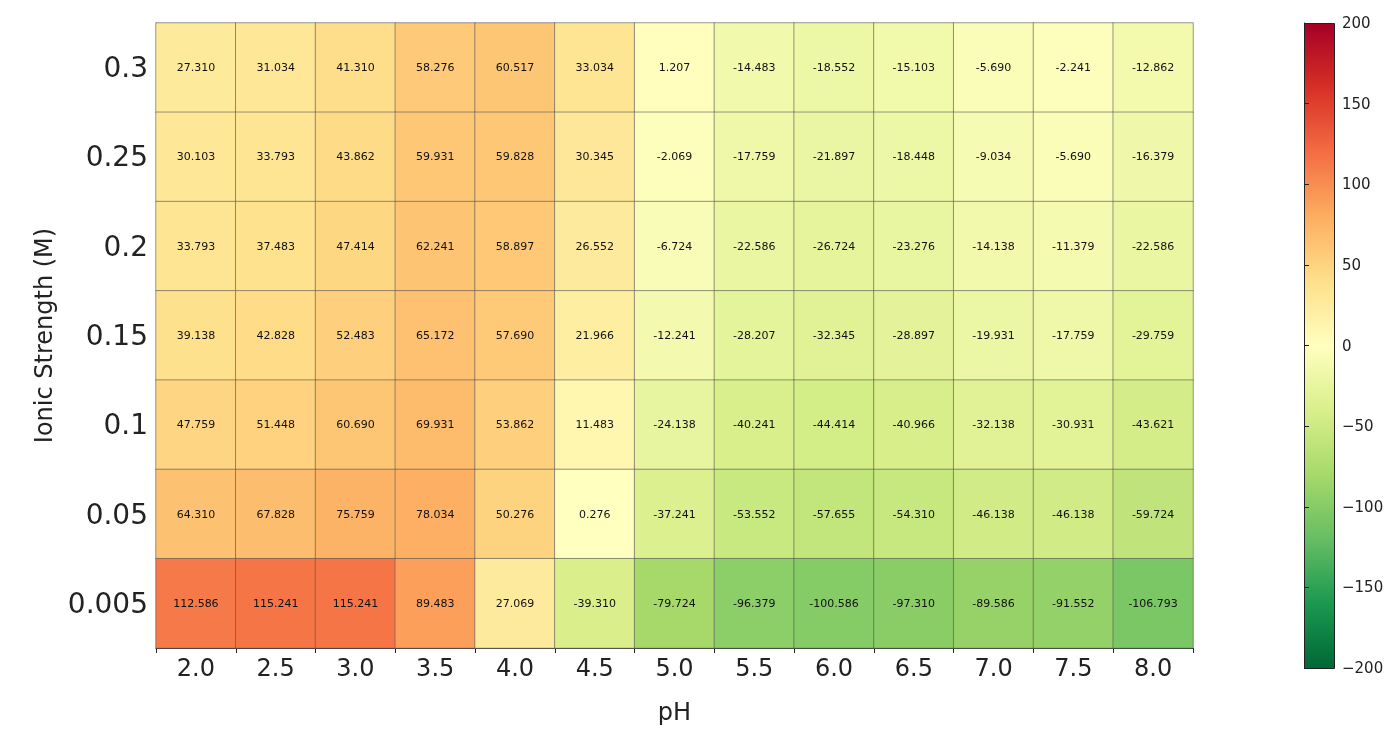 This screenshot has height=737, width=1395. Describe the element at coordinates (1073, 68) in the screenshot. I see `data-label: -2.241` at that location.